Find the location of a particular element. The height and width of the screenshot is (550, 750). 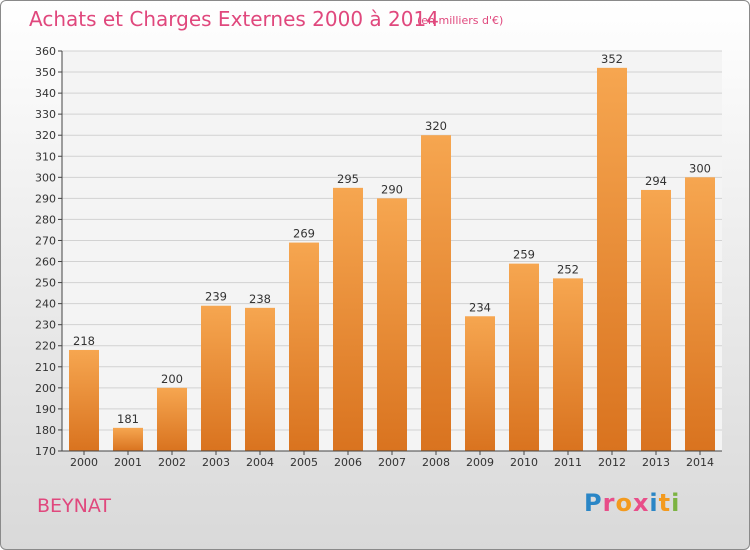

x-tick-label: 2010 is located at coordinates (524, 462).